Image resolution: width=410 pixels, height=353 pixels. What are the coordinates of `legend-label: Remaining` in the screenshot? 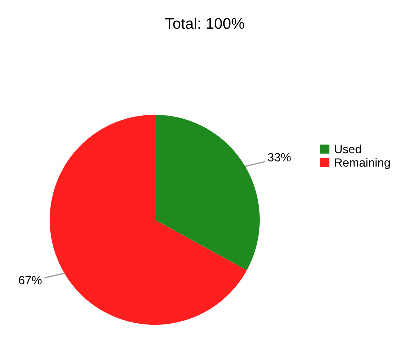 It's located at (362, 164).